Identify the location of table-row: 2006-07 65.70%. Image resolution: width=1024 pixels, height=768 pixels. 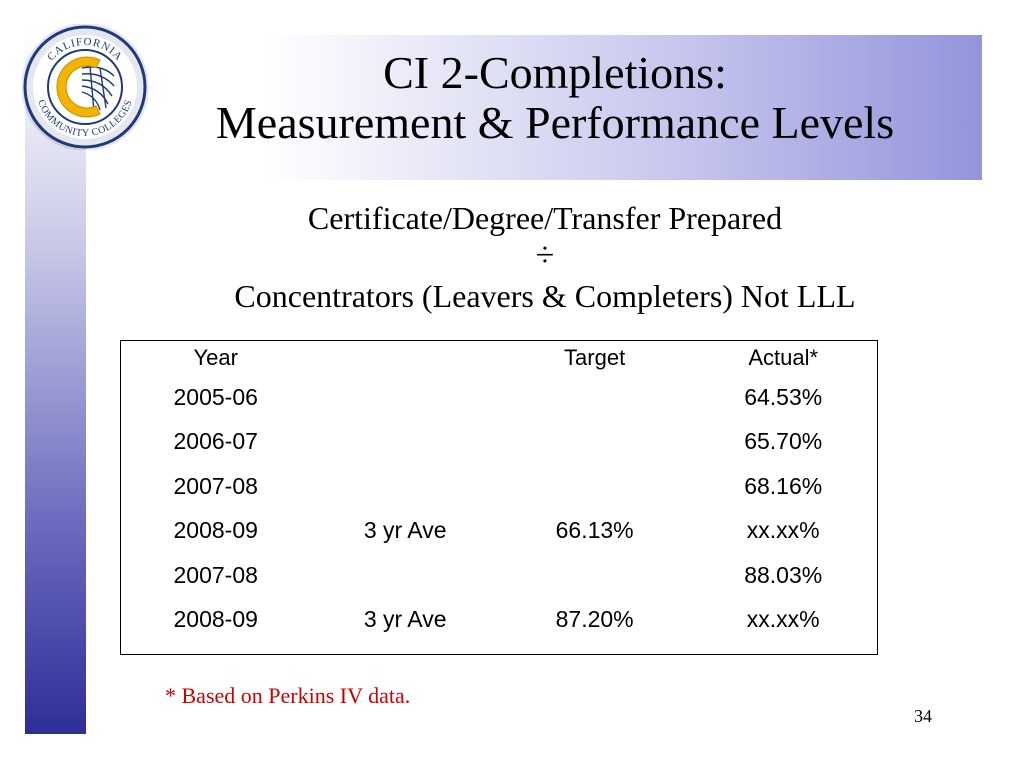
(499, 442).